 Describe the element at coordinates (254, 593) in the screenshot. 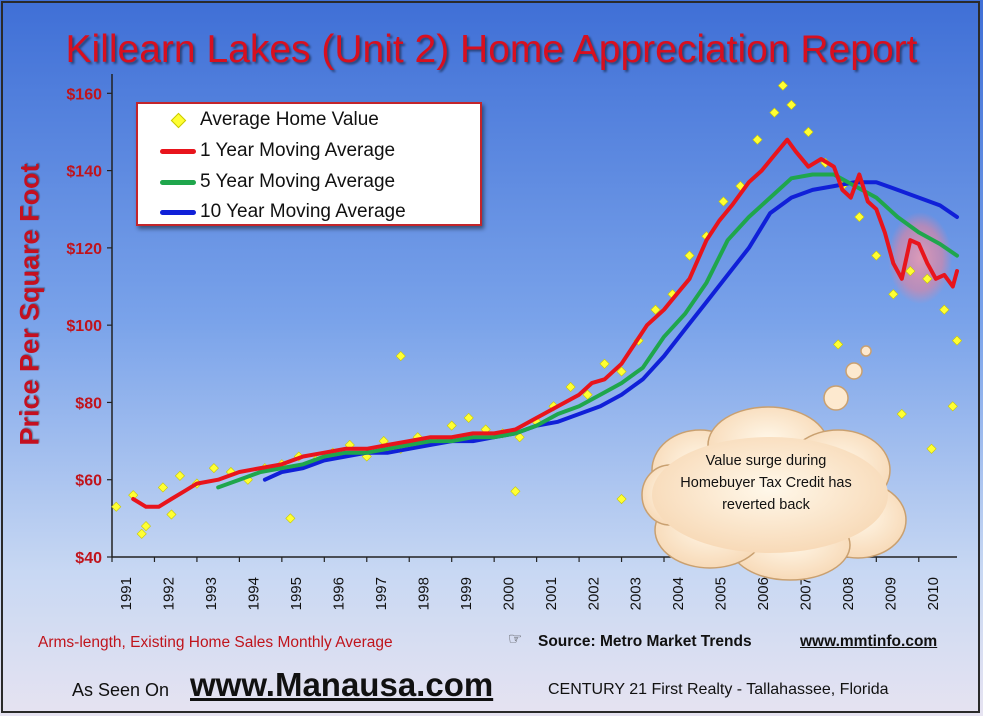

I see `x-tick-label: 1994` at that location.